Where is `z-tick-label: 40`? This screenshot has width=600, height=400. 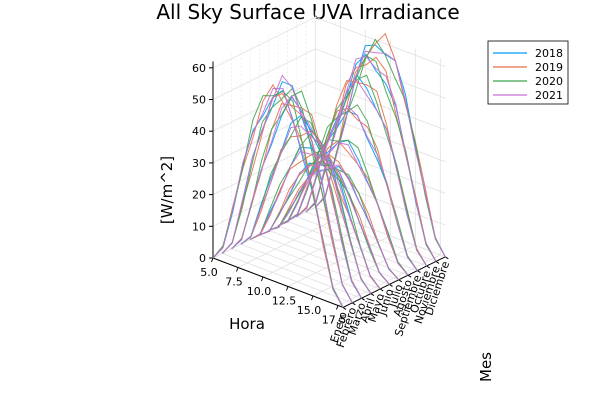
z-tick-label: 40 is located at coordinates (199, 131).